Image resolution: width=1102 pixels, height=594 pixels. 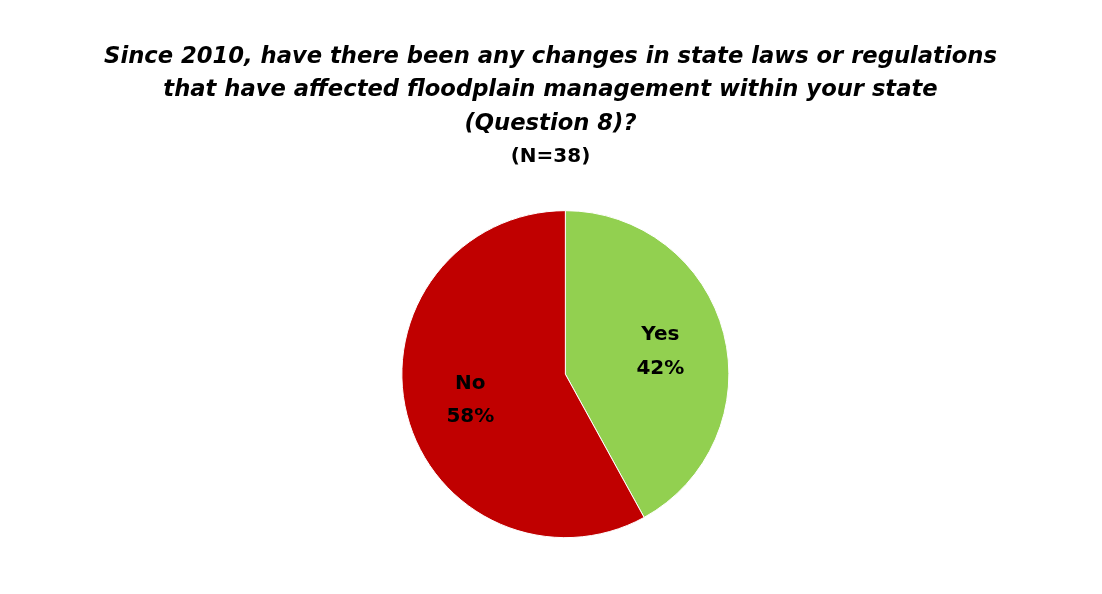 What do you see at coordinates (550, 154) in the screenshot?
I see `chart-subtitle: (N=38)` at bounding box center [550, 154].